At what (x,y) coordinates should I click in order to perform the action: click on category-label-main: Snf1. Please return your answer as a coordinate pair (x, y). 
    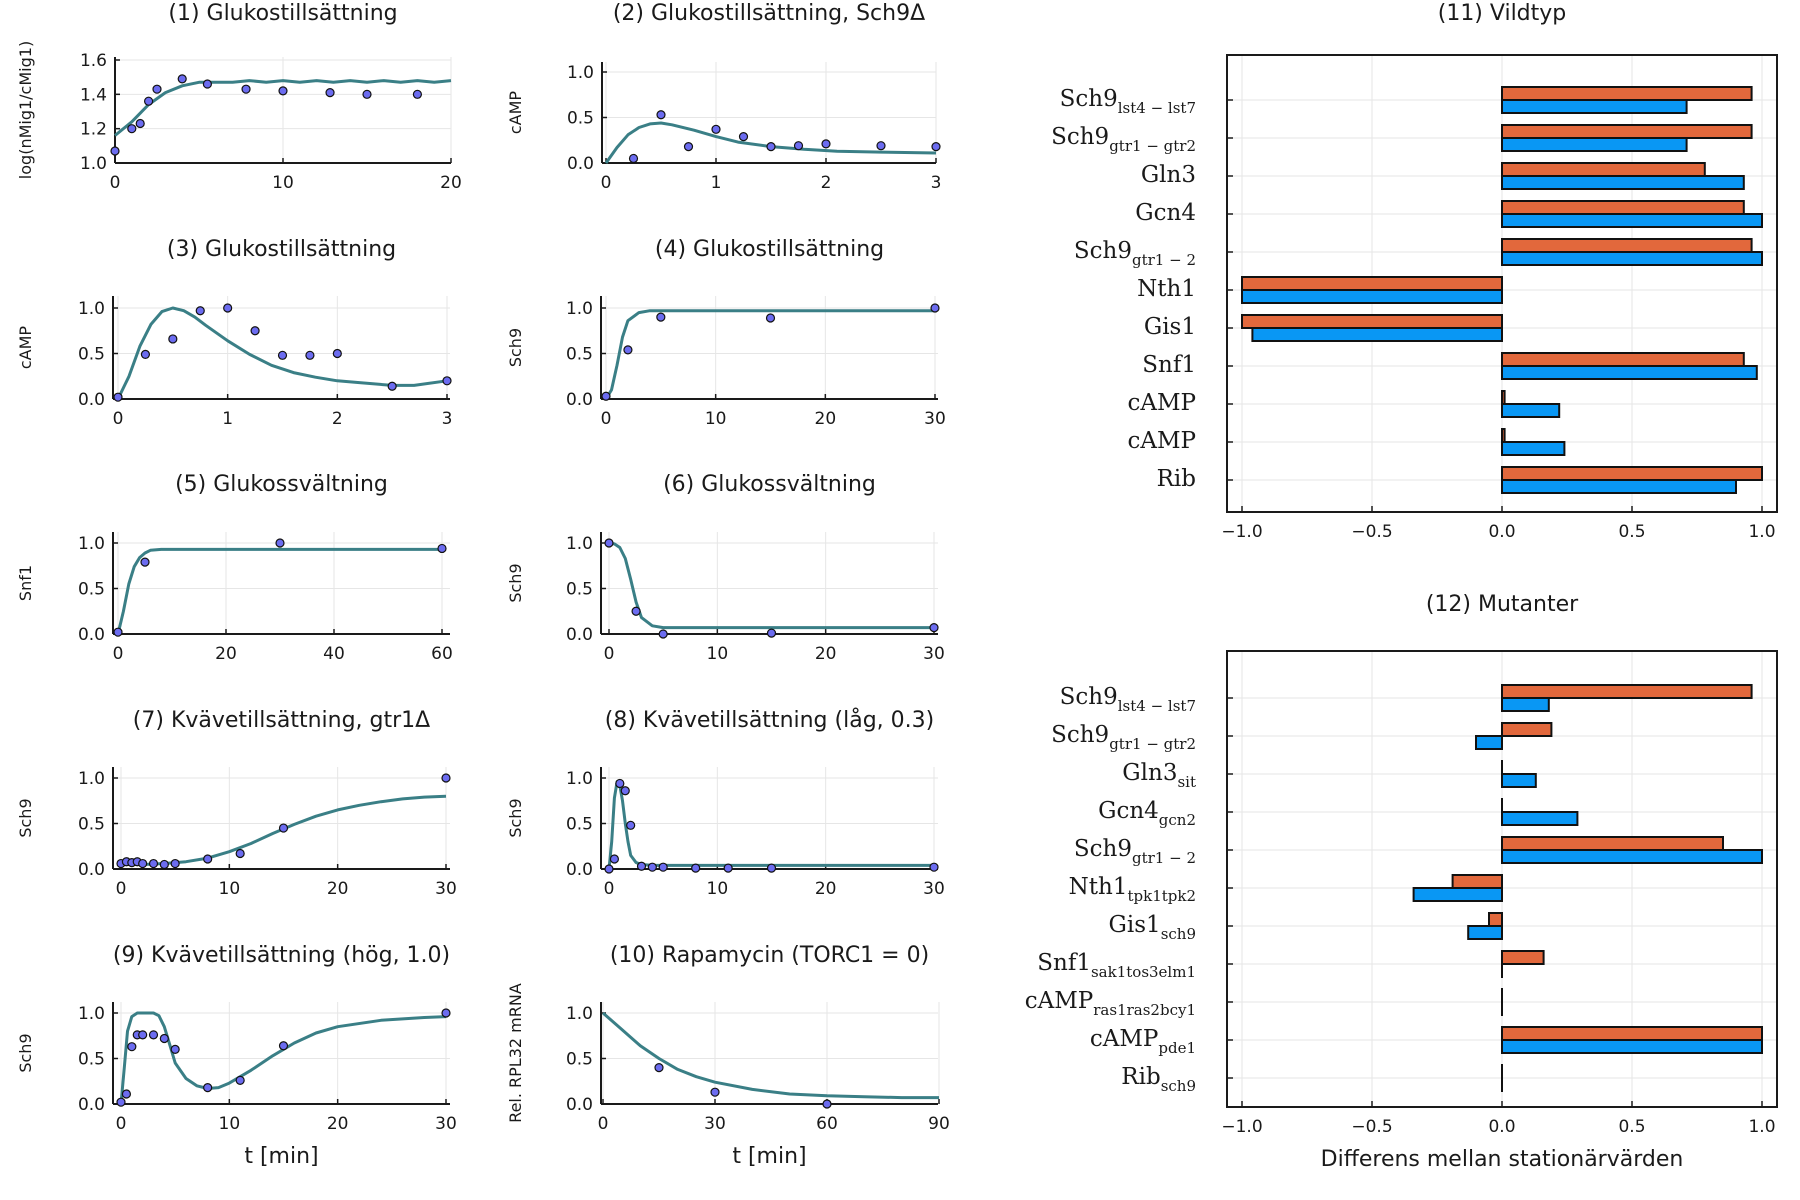
    Looking at the image, I should click on (1169, 365).